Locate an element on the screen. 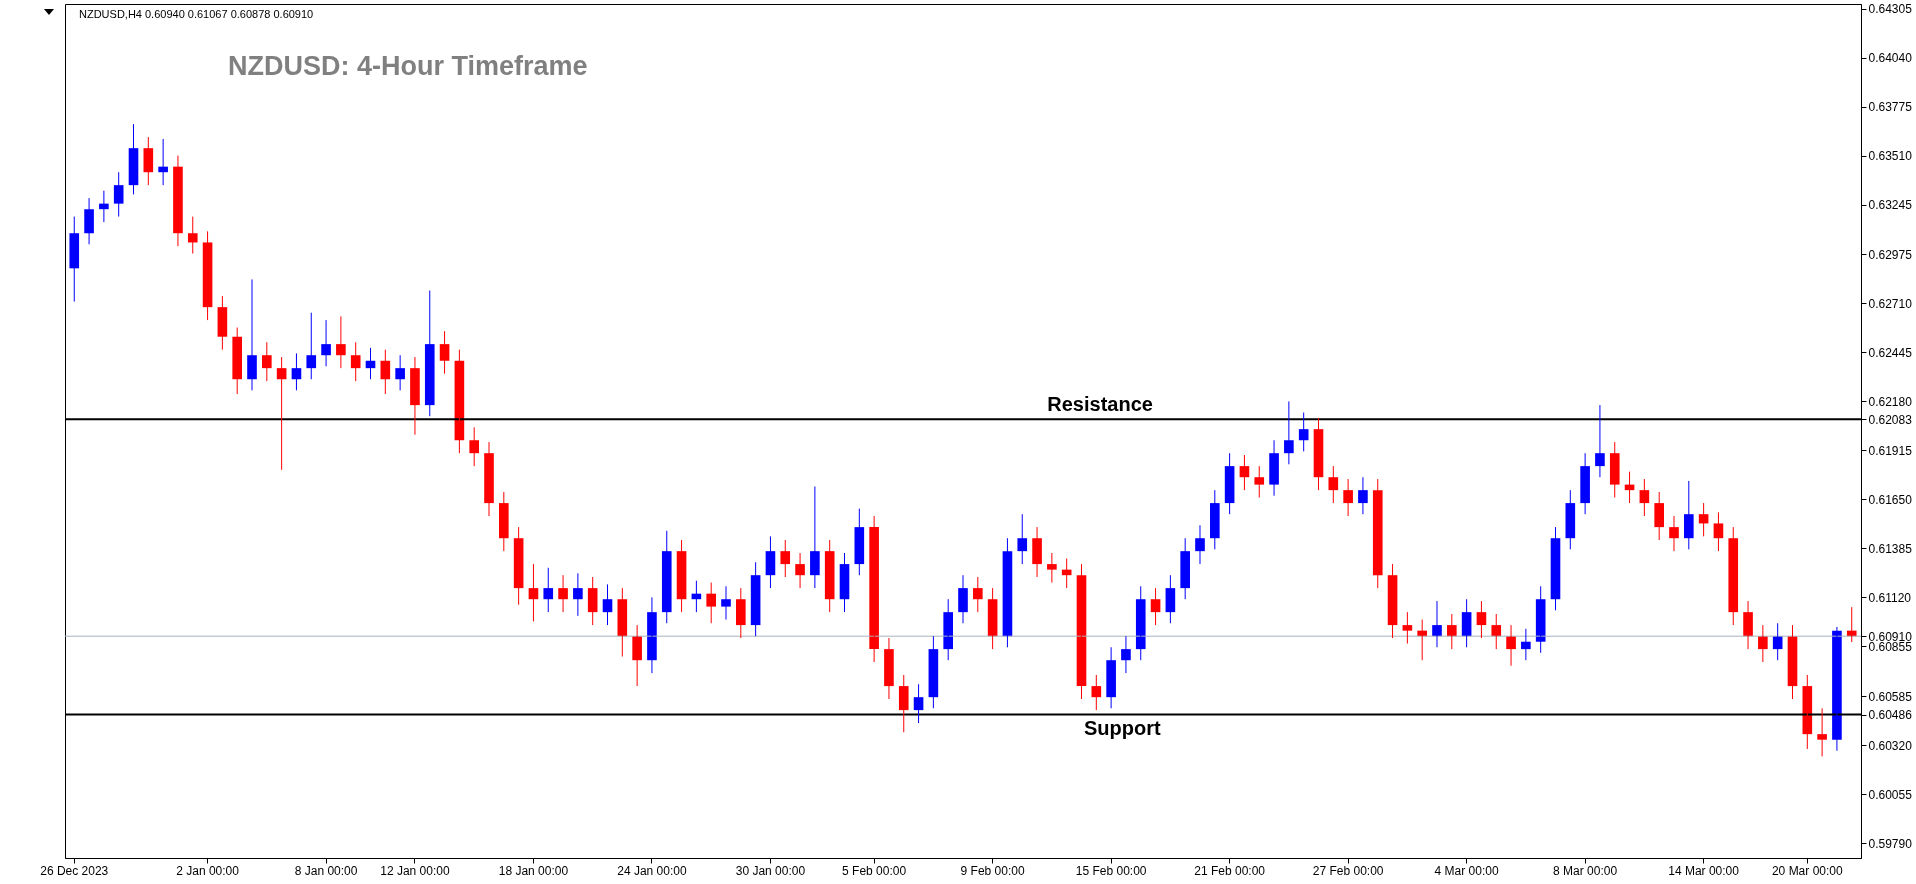 This screenshot has width=1916, height=884. x-tick-label: 18 Jan 00:00 is located at coordinates (533, 870).